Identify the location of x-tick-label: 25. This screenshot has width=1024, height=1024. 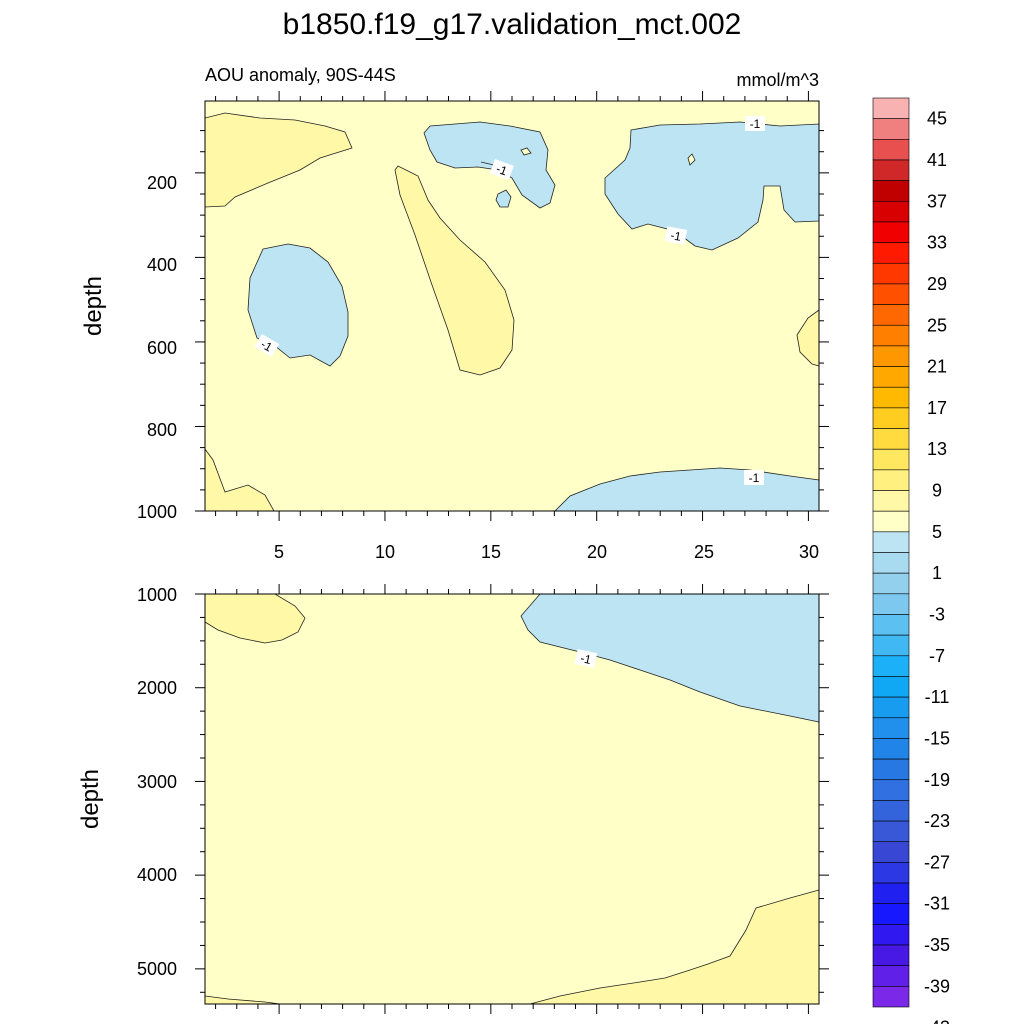
(704, 552).